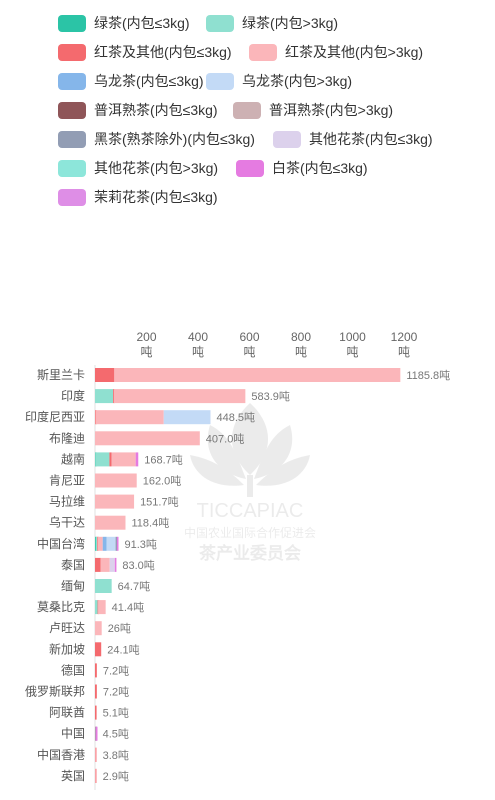 Image resolution: width=495 pixels, height=800 pixels. What do you see at coordinates (116, 755) in the screenshot?
I see `data-label: 3.8吨` at bounding box center [116, 755].